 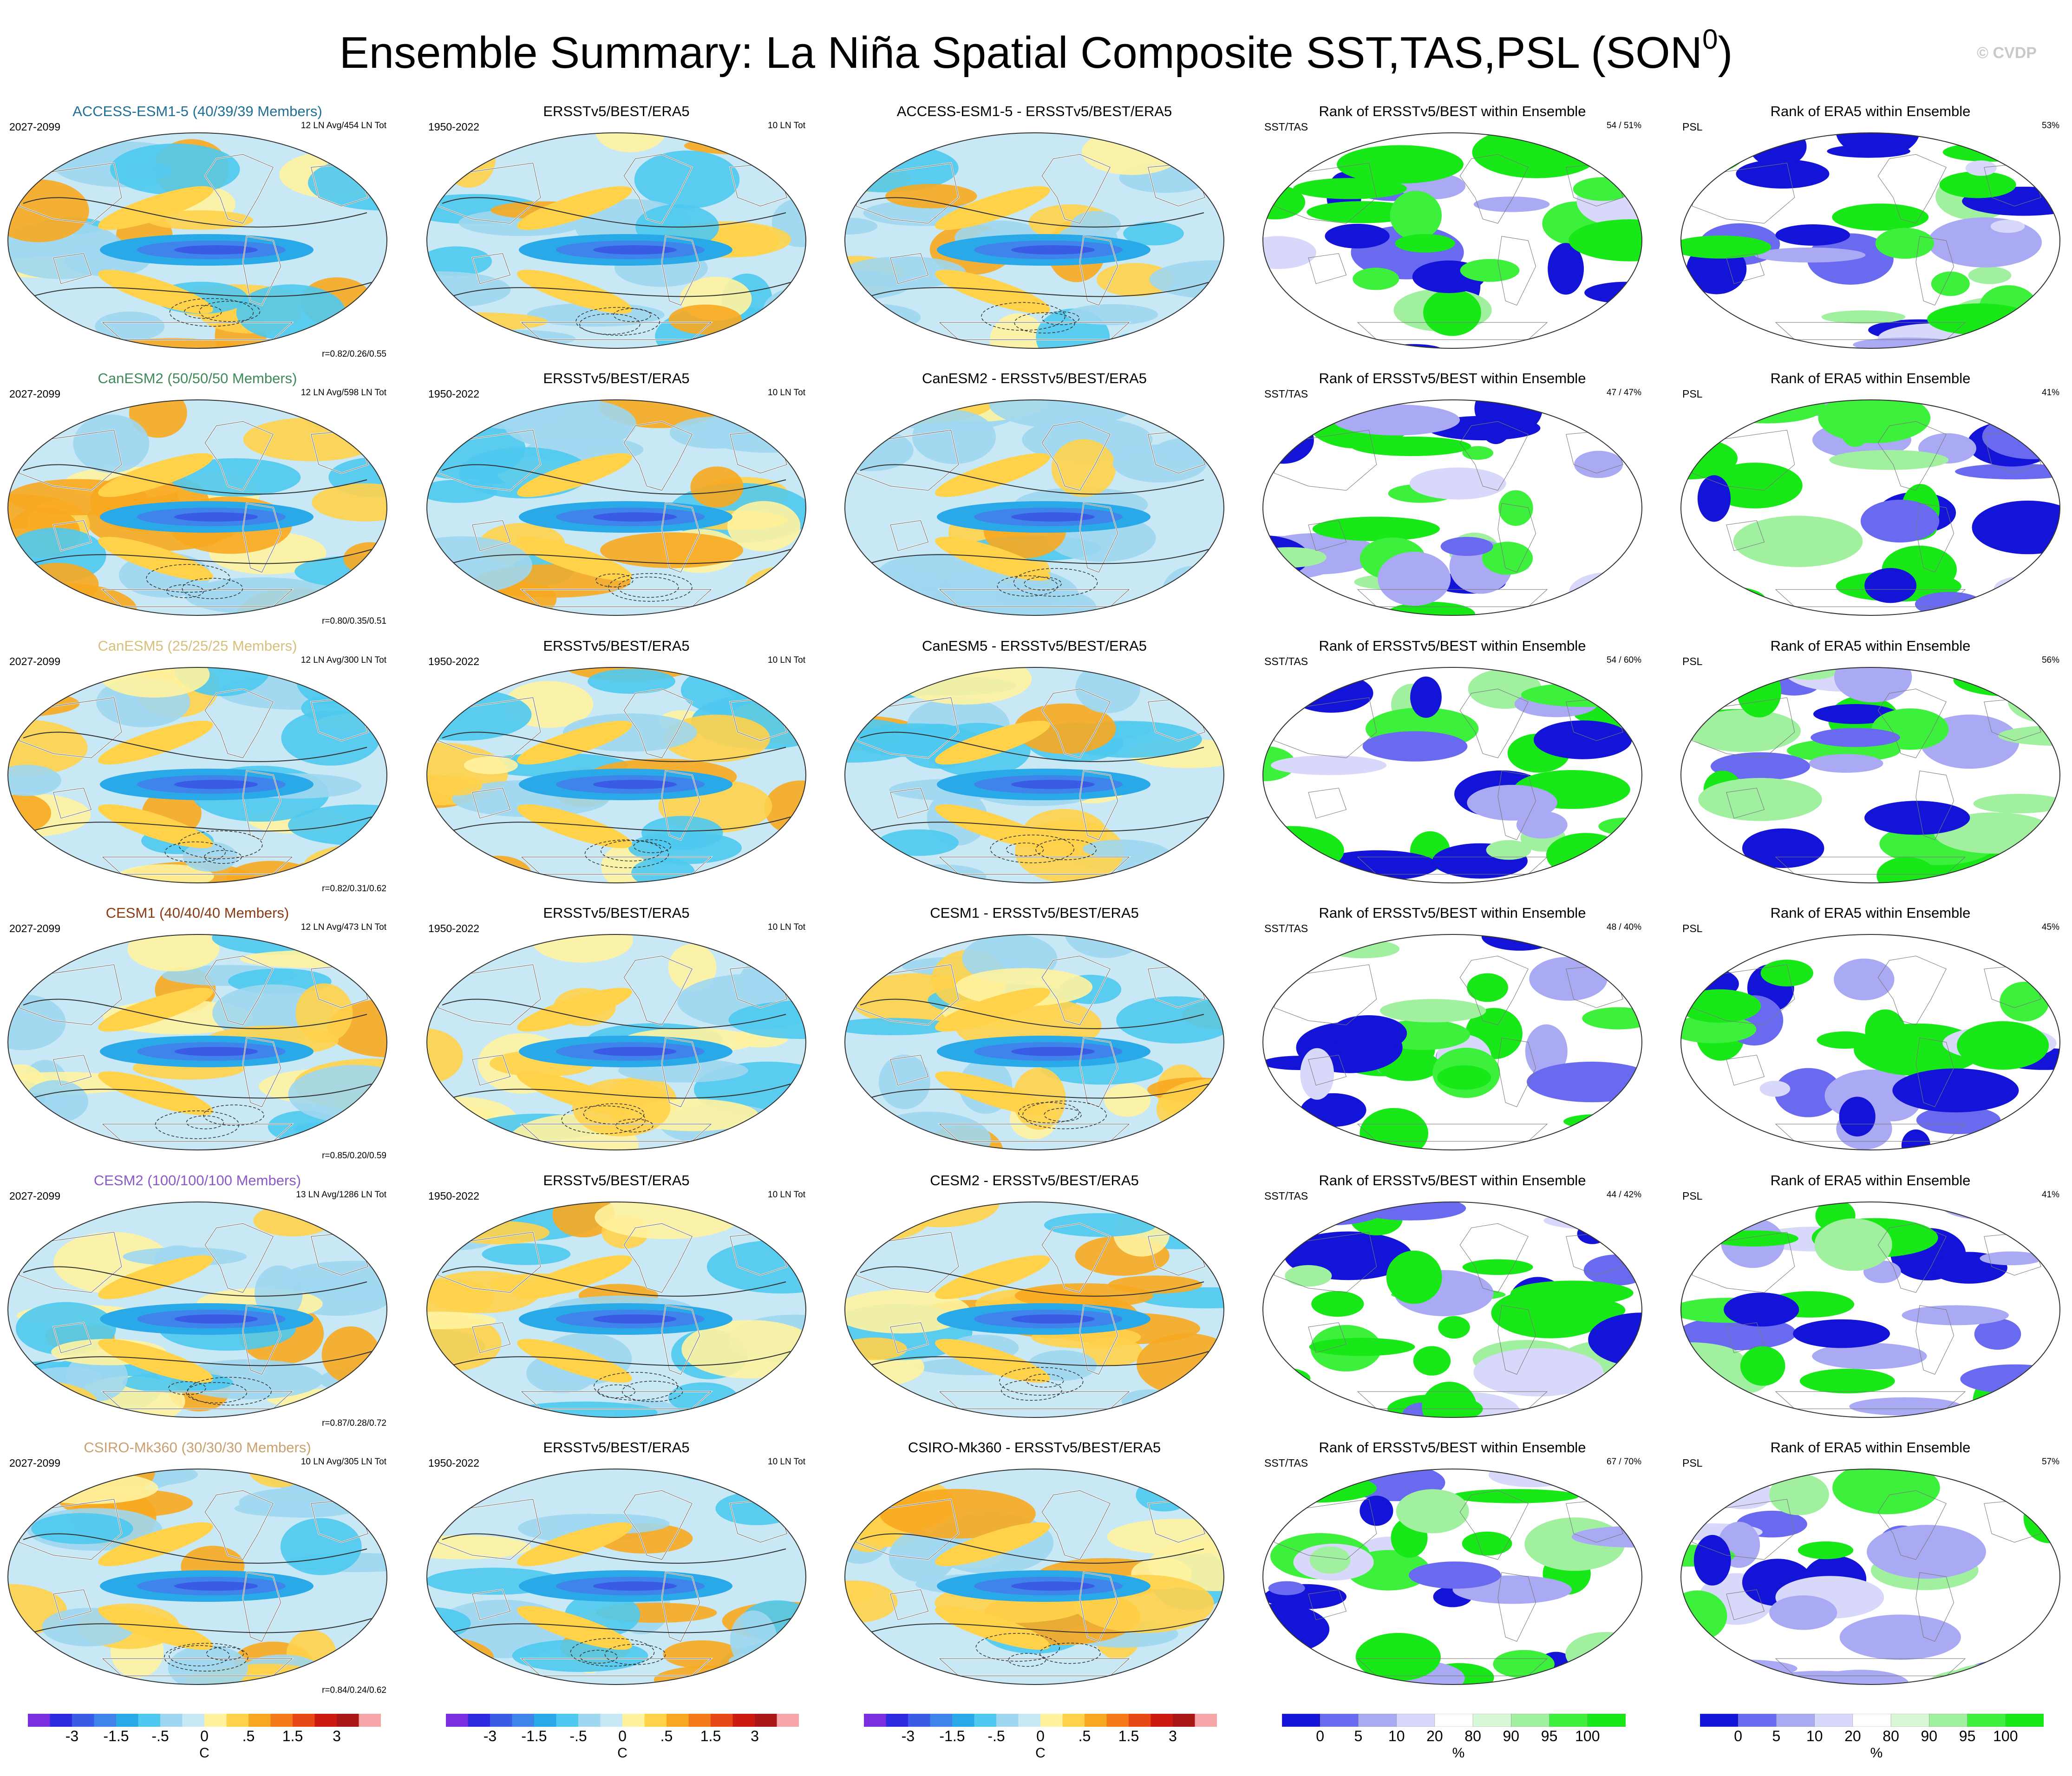 What do you see at coordinates (616, 1302) in the screenshot?
I see `panel-cesm2-obs-map: ERSSTv5/BEST/ERA5 1950-2022 10 LN Tot` at bounding box center [616, 1302].